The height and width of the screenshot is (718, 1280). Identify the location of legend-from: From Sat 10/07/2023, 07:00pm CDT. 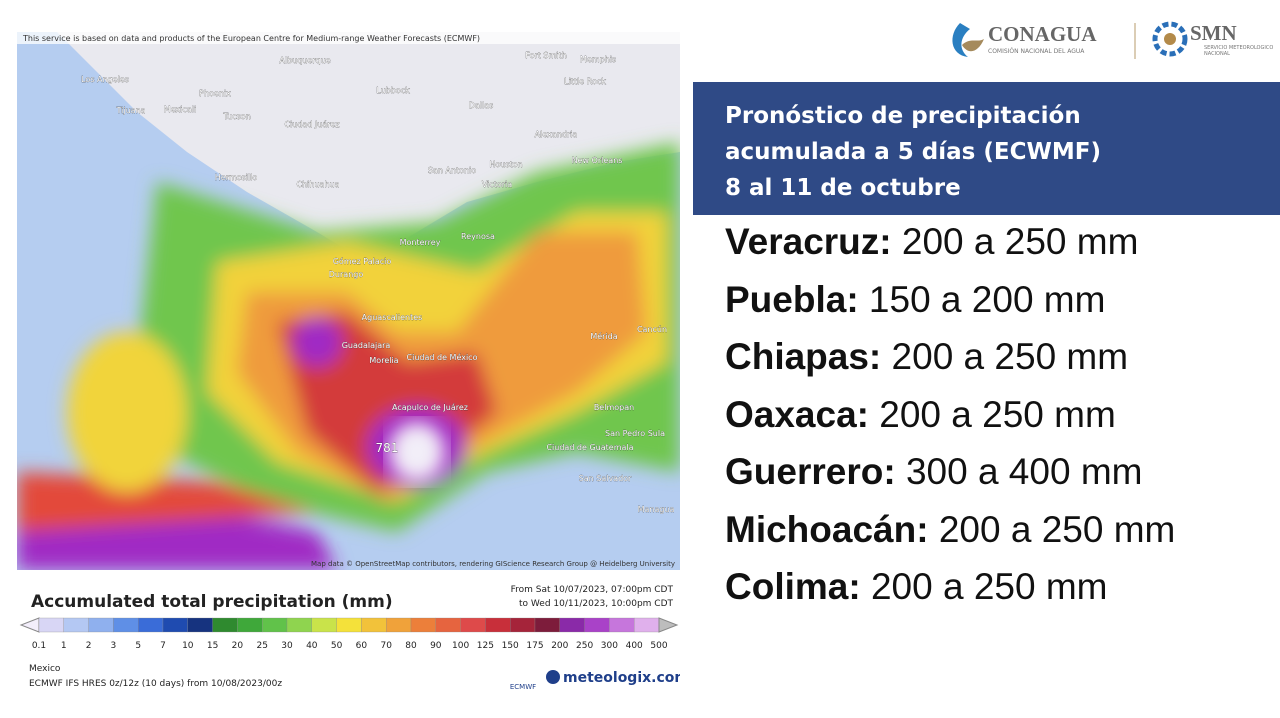
(592, 590).